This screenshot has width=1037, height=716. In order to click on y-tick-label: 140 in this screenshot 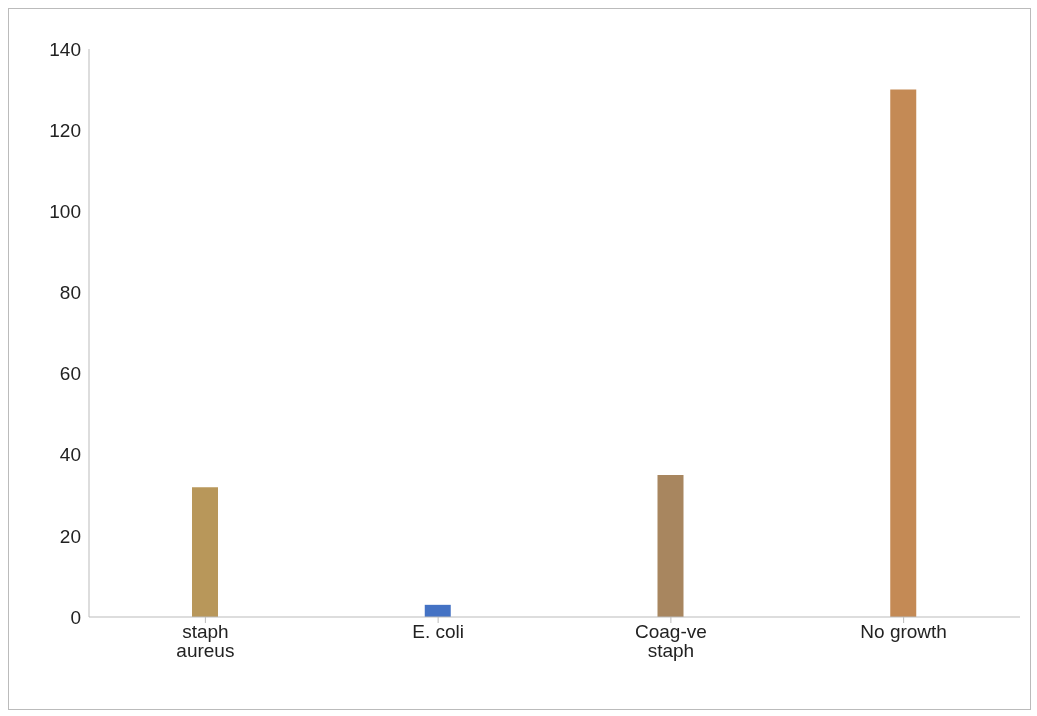, I will do `click(65, 49)`.